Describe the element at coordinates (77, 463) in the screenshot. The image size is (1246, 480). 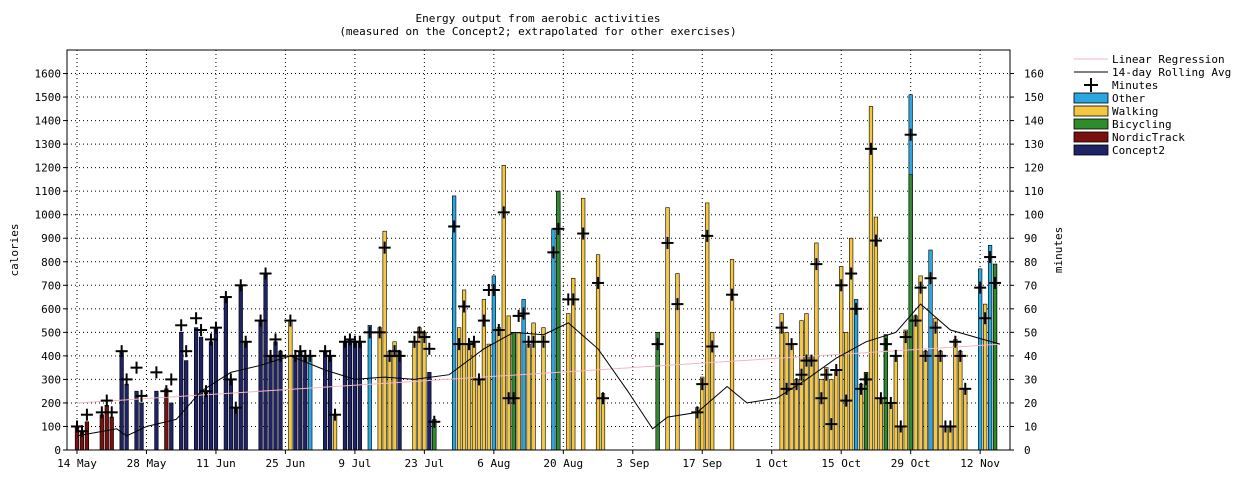
I see `x-tick-label: 14 May` at that location.